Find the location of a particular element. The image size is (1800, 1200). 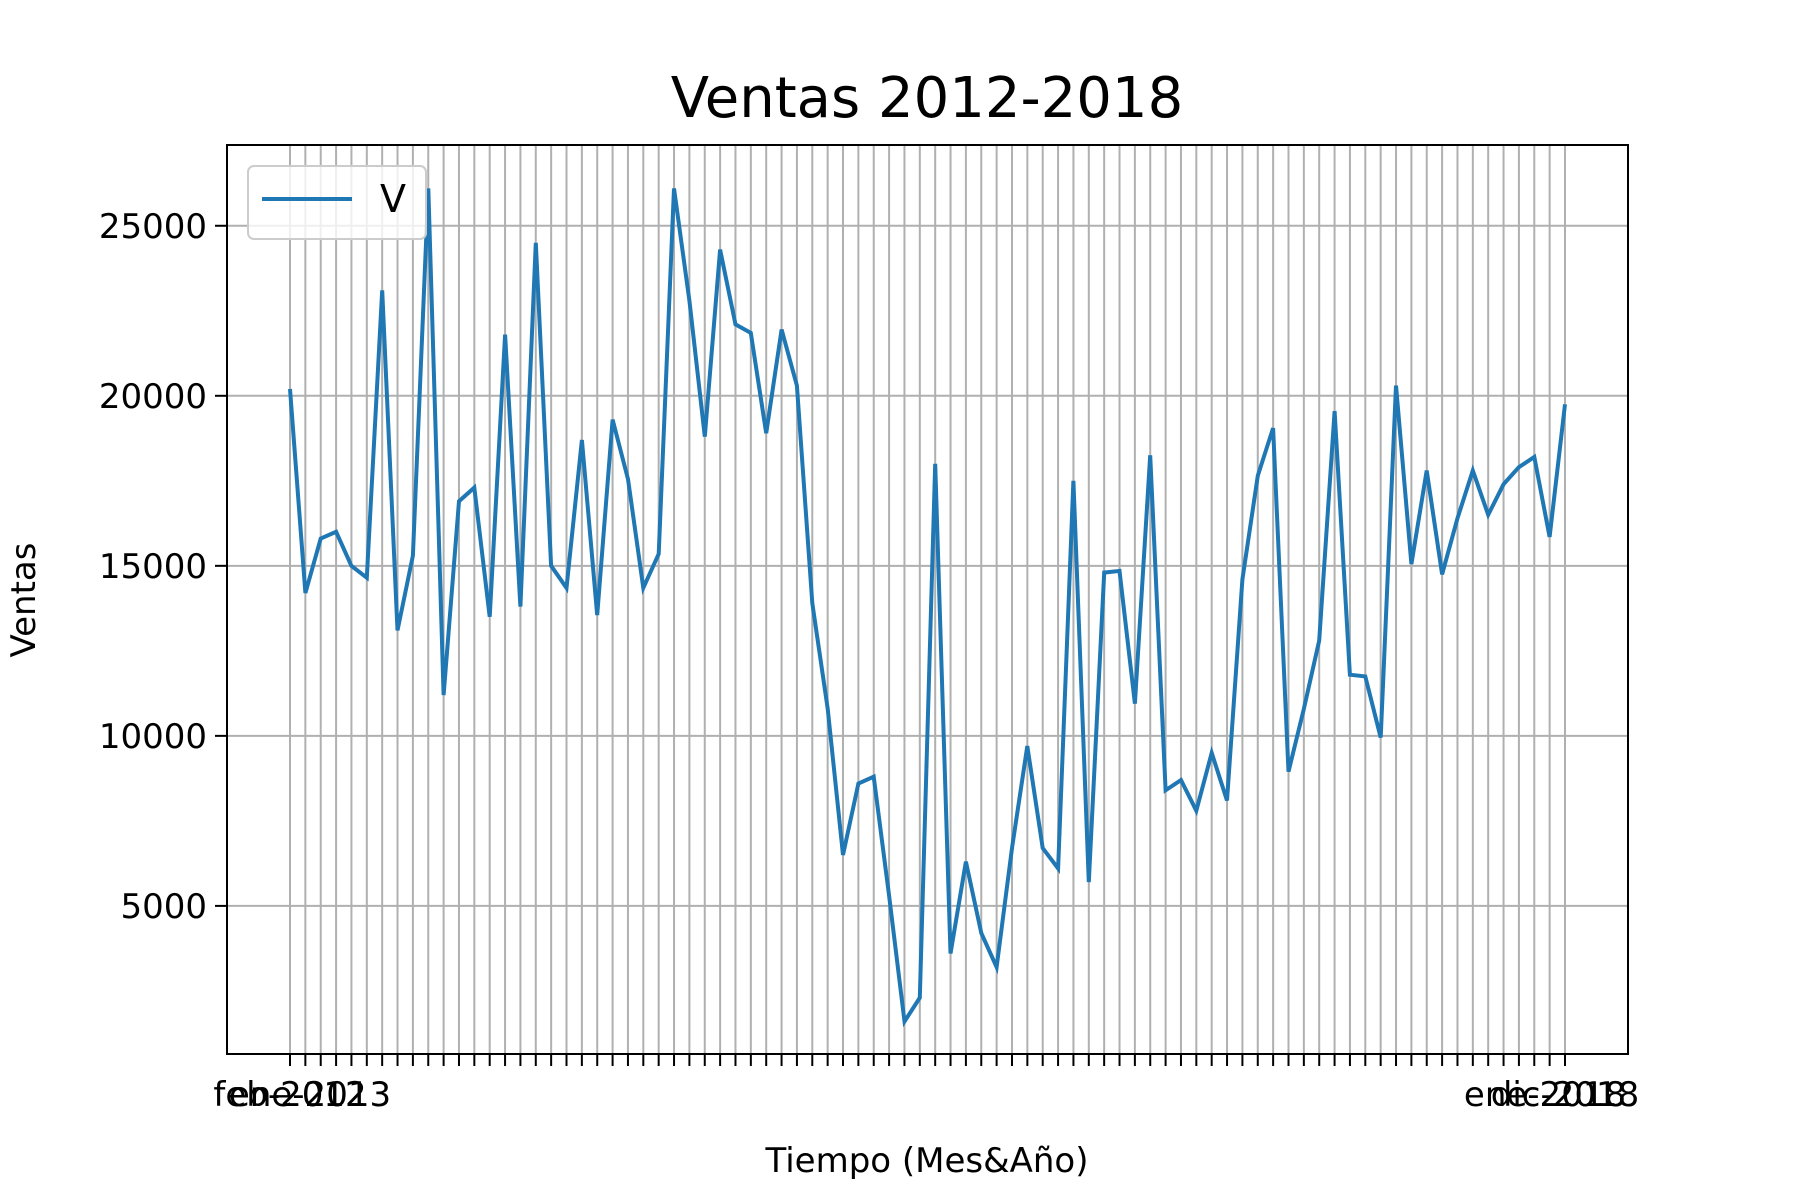

y-axis-ticks: 5000 10000 15000 20000 25000 is located at coordinates (163, 567).